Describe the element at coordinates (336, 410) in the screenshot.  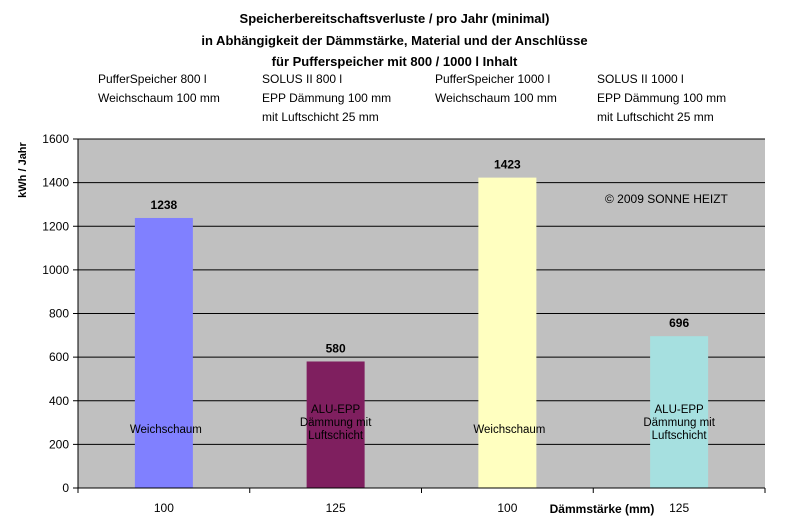
I see `bar-2-text-line-1: ALU-EPP` at that location.